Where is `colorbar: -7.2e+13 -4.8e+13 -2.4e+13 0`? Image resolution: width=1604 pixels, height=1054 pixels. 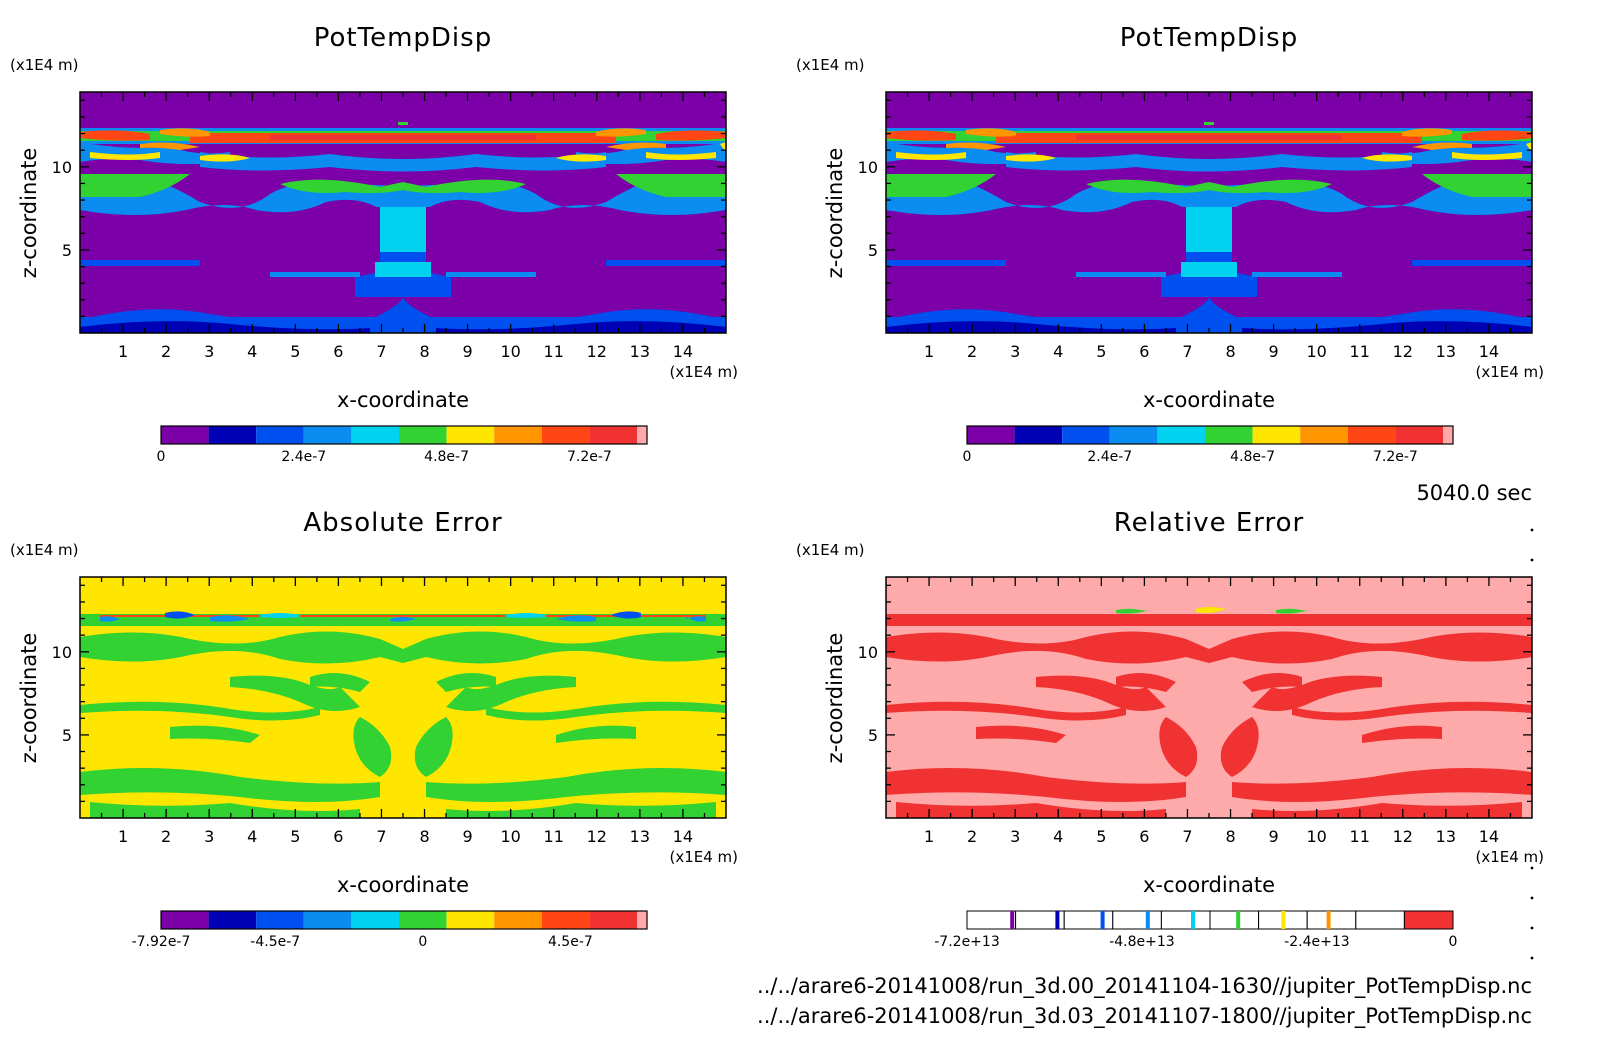
colorbar: -7.2e+13 -4.8e+13 -2.4e+13 0 is located at coordinates (1196, 930).